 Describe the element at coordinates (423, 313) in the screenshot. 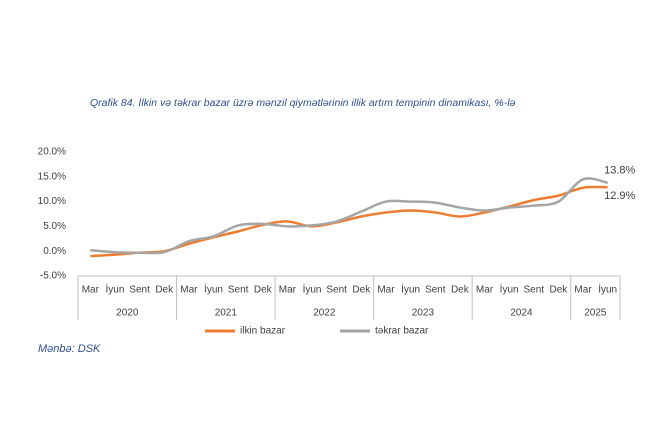

I see `x-group-label: 2023` at that location.